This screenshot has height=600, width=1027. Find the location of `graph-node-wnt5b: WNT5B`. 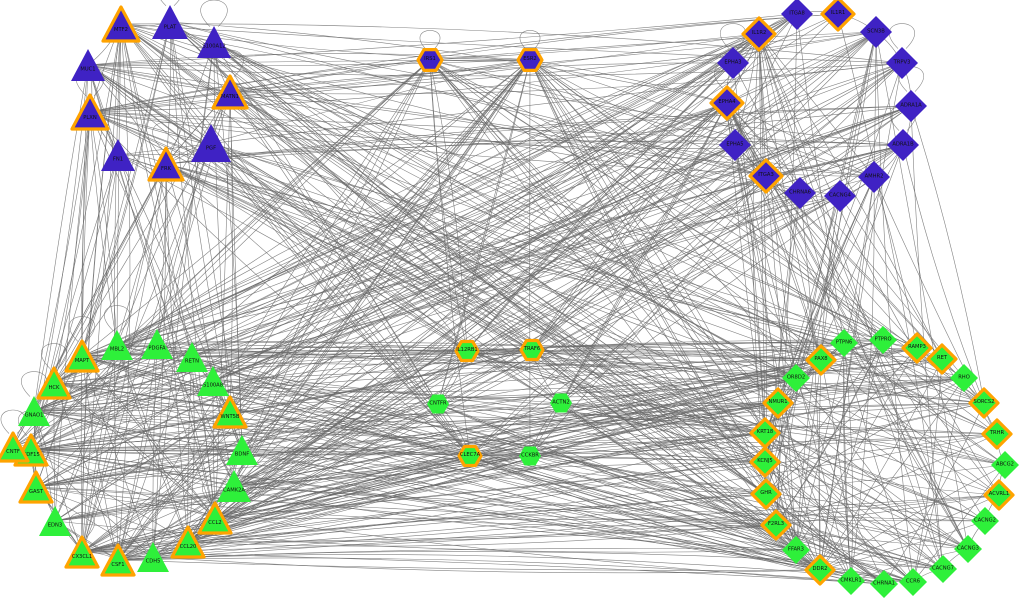

graph-node-wnt5b: WNT5B is located at coordinates (230, 412).